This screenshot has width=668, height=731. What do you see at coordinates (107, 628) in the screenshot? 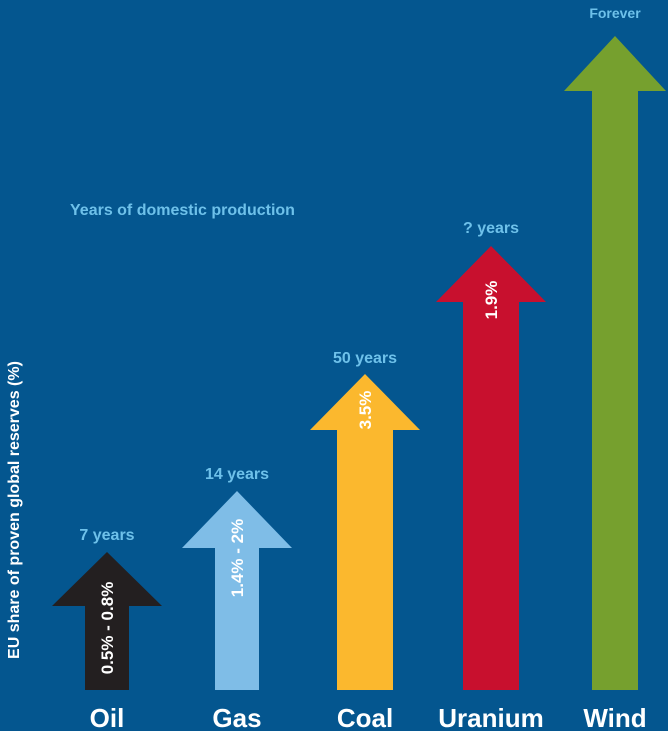
I see `share-label-oil: 0.5% - 0.8%` at bounding box center [107, 628].